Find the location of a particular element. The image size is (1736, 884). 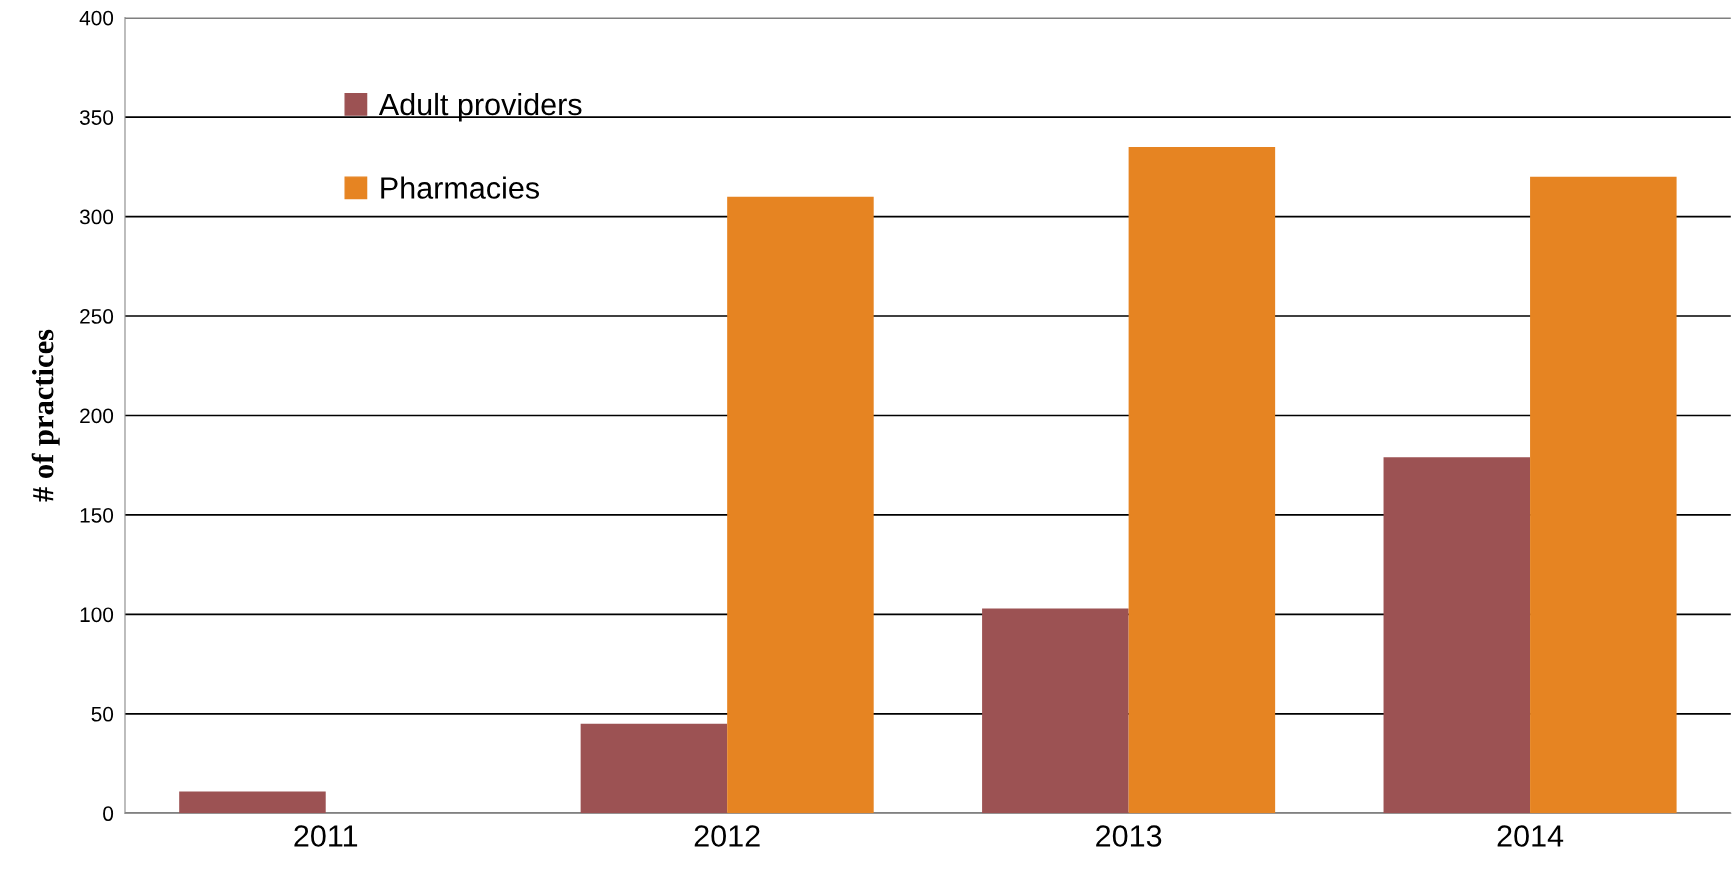

y-tick-label: 50 is located at coordinates (102, 714).